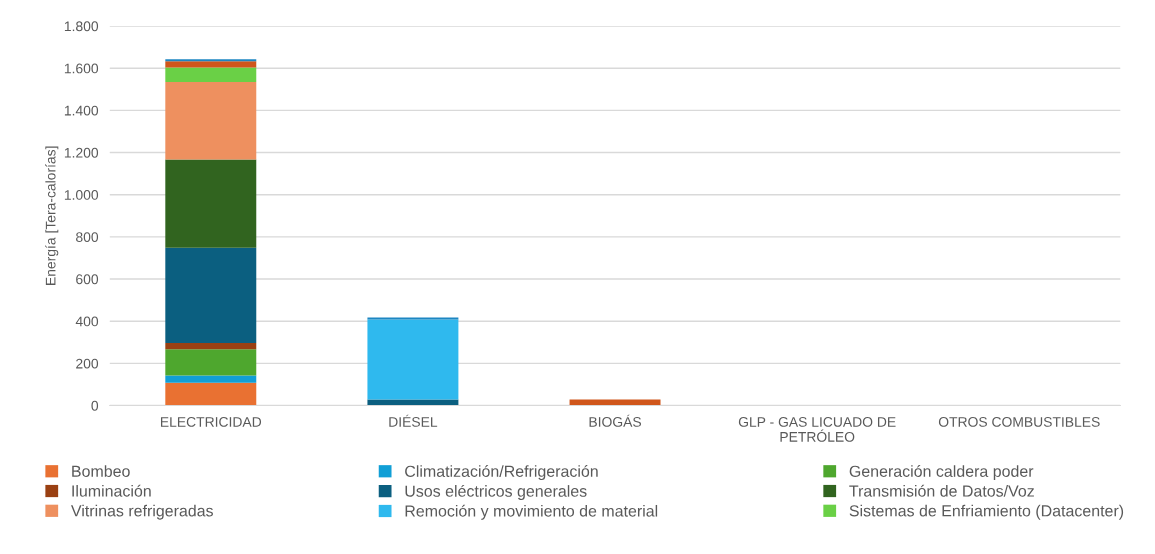  I want to click on legend-label: Climatización/Refrigeración, so click(501, 473).